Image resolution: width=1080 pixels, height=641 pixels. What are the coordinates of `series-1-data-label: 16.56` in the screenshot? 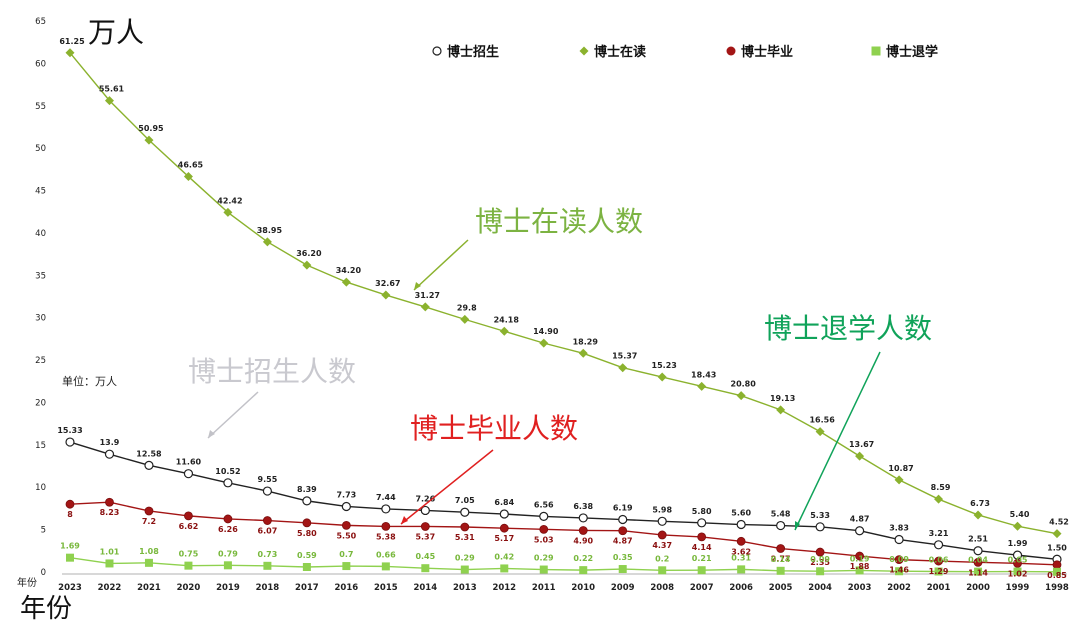 It's located at (822, 420).